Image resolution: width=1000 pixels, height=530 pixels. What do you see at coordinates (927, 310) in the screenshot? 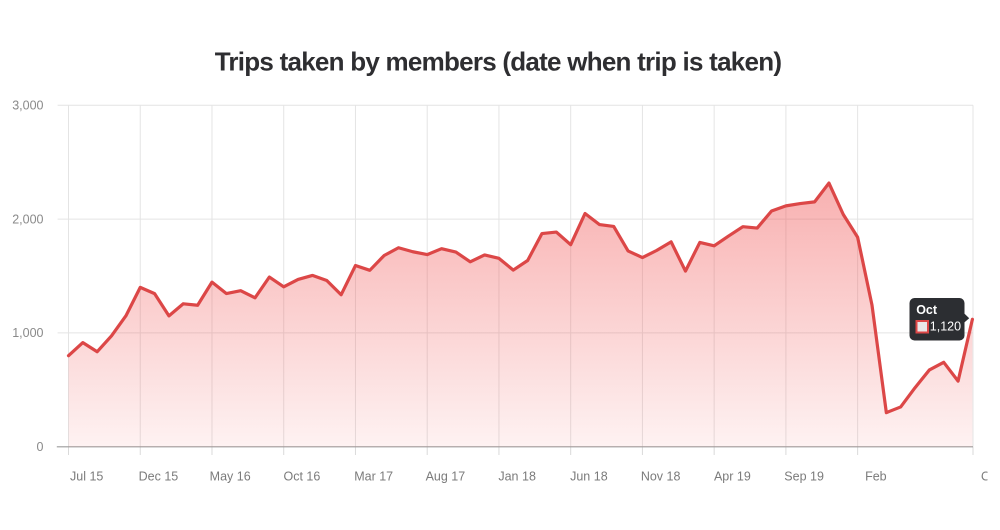
I see `svg-text: Oct` at bounding box center [927, 310].